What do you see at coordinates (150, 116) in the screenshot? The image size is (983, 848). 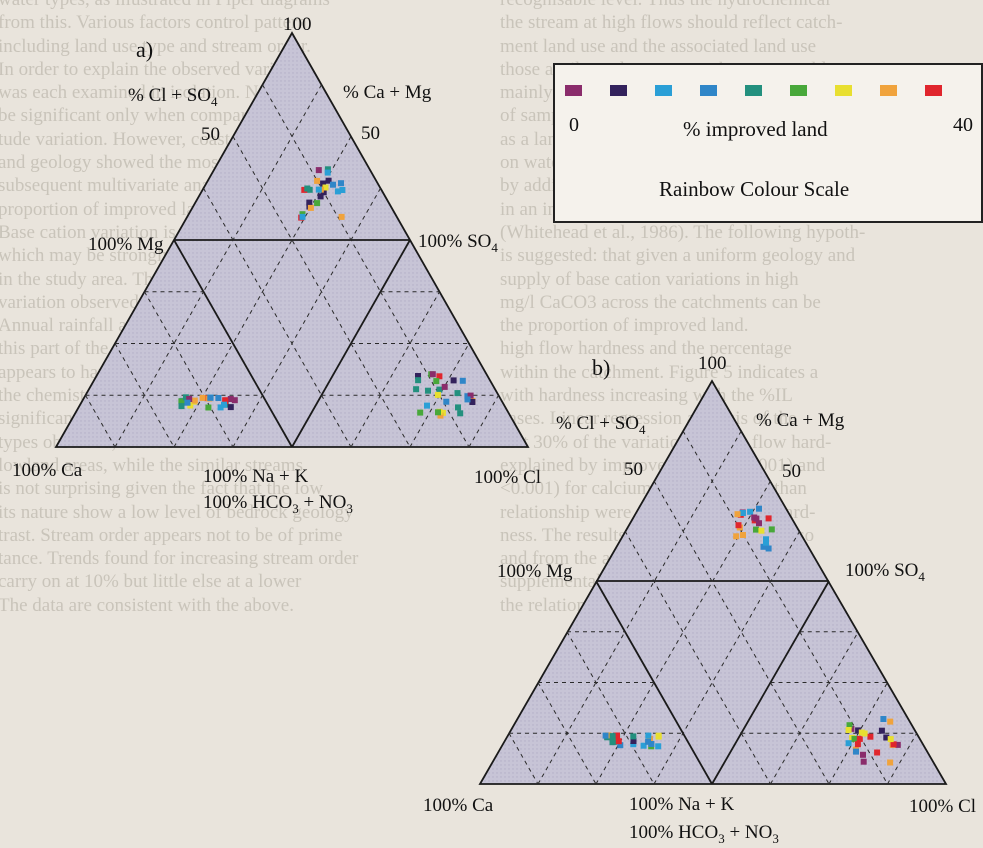 I see `background-text-left-line: be significant only when comparing the` at bounding box center [150, 116].